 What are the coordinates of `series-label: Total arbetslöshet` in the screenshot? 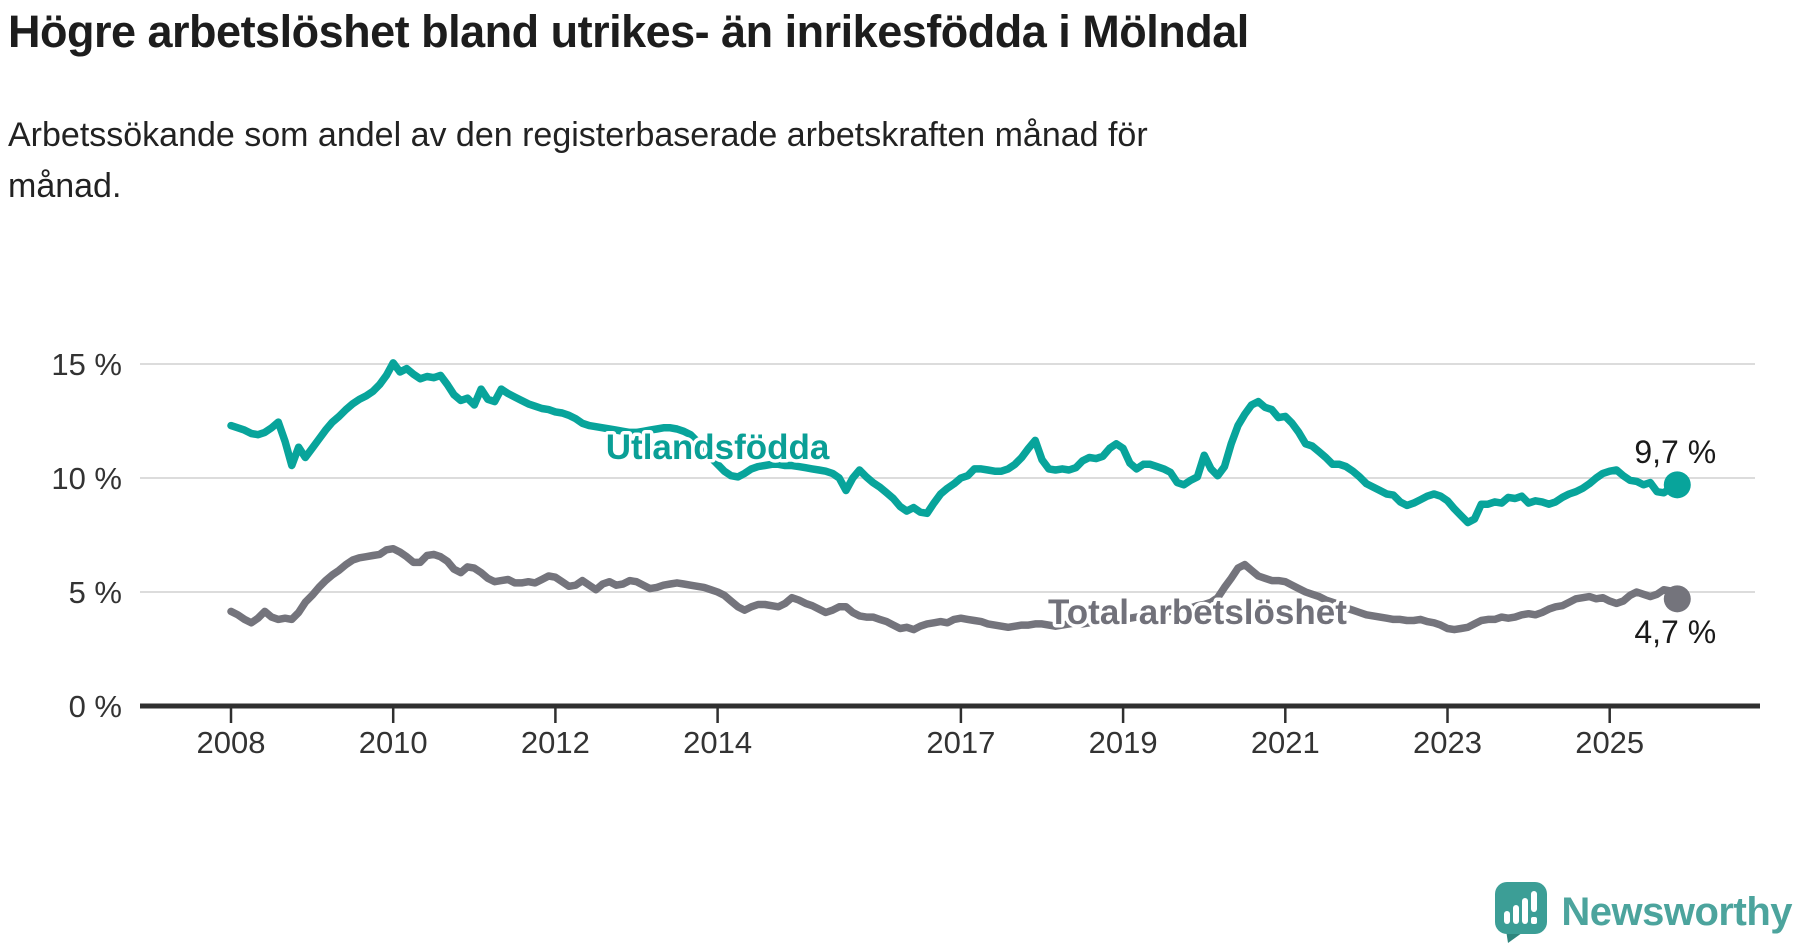 It's located at (1197, 612).